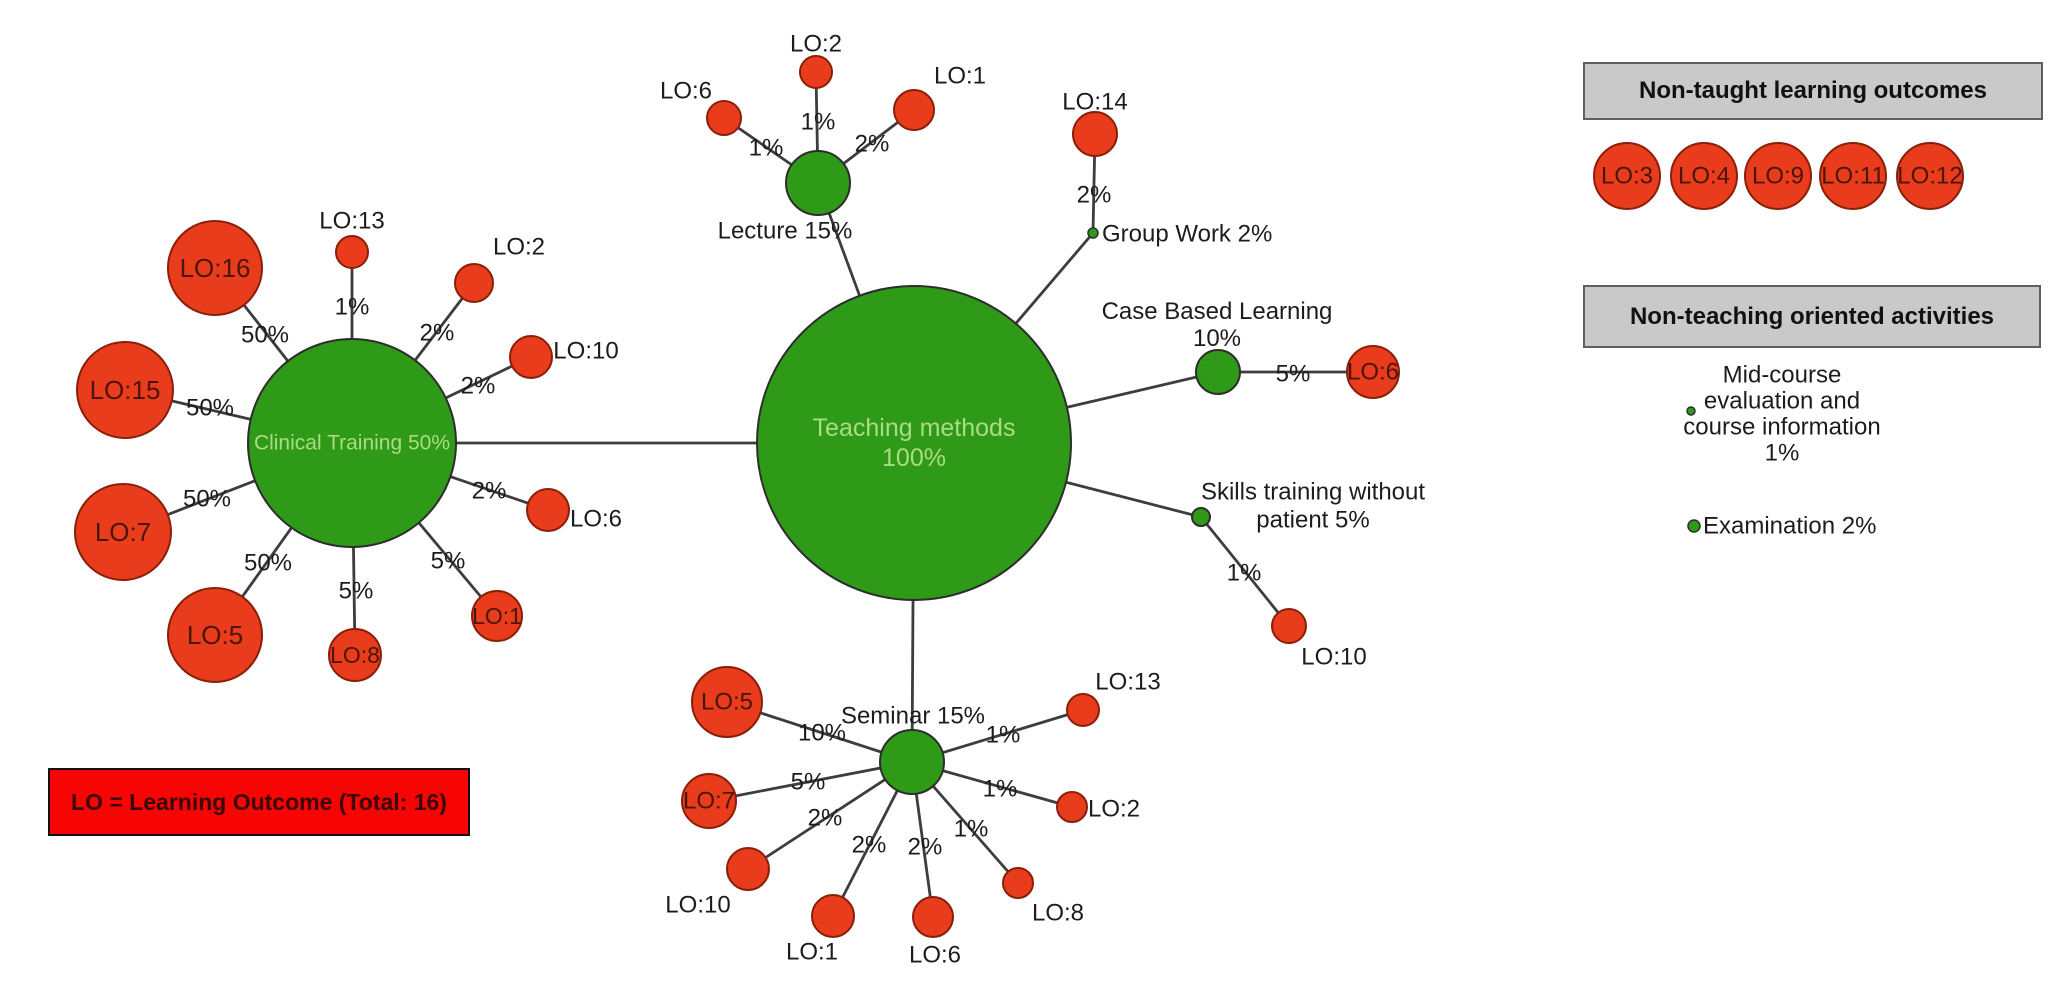  I want to click on mid-course-dot-node, so click(1691, 411).